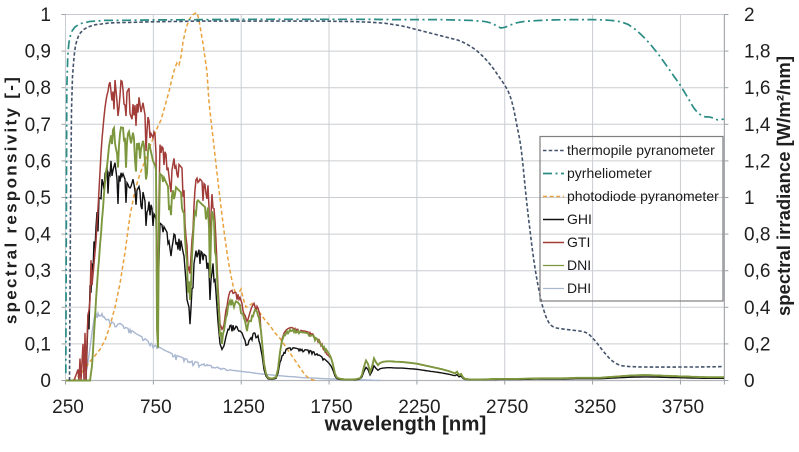  I want to click on svg-text: 2750, so click(507, 407).